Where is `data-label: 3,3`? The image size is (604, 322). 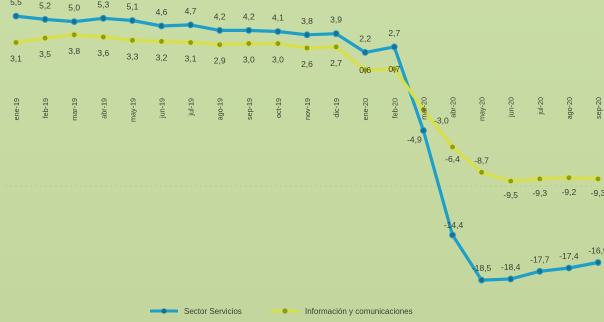
data-label: 3,3 is located at coordinates (132, 56).